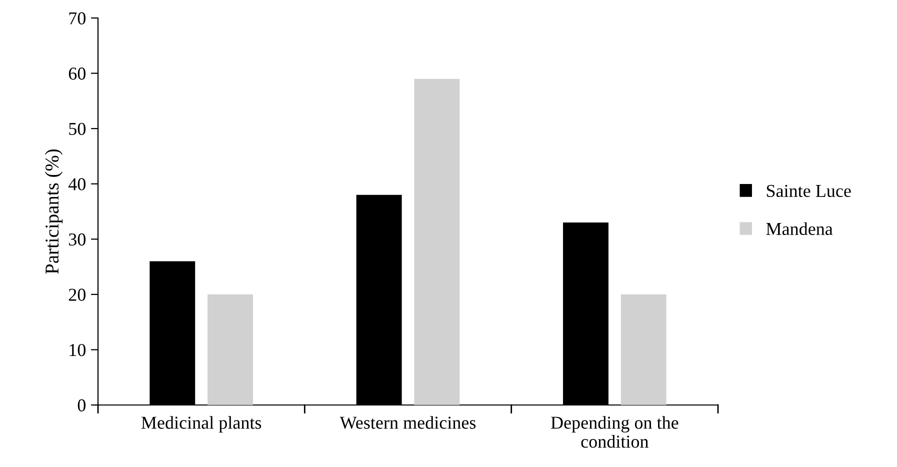 Image resolution: width=897 pixels, height=467 pixels. I want to click on y-tick-label: 30, so click(77, 239).